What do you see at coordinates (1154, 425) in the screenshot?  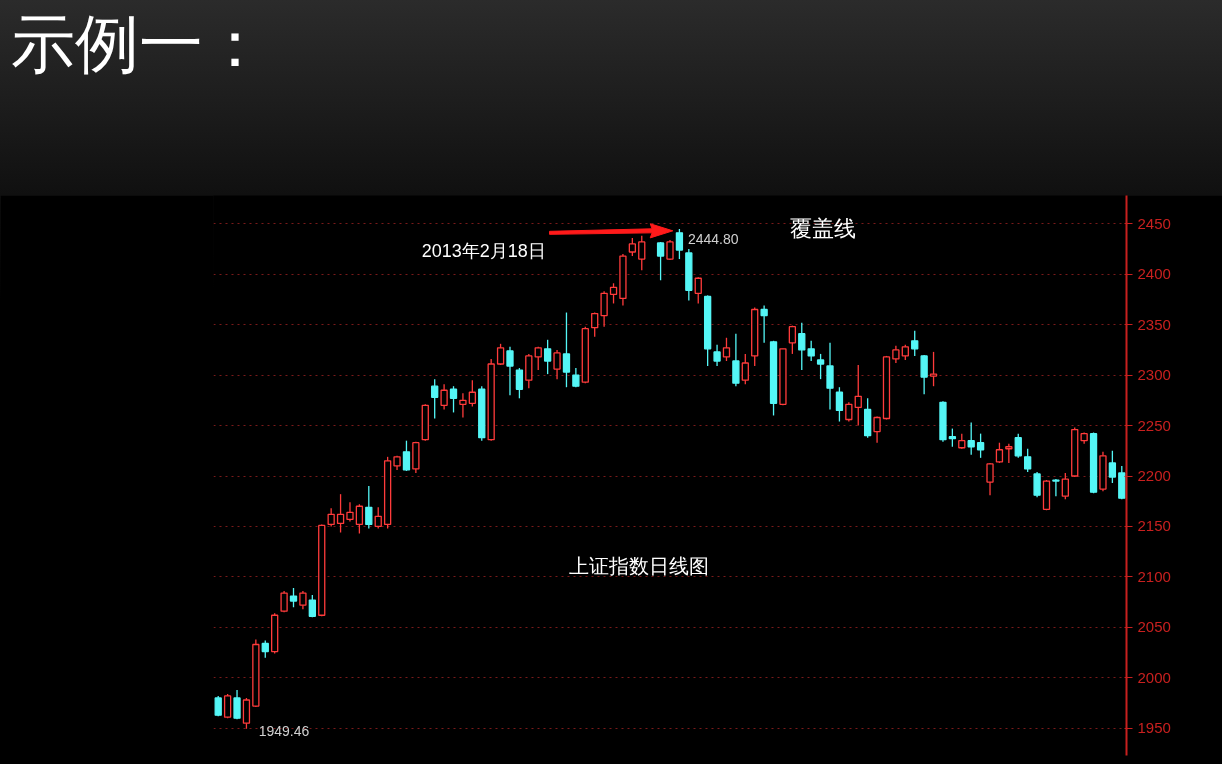 I see `y-tick-label: 2250` at bounding box center [1154, 425].